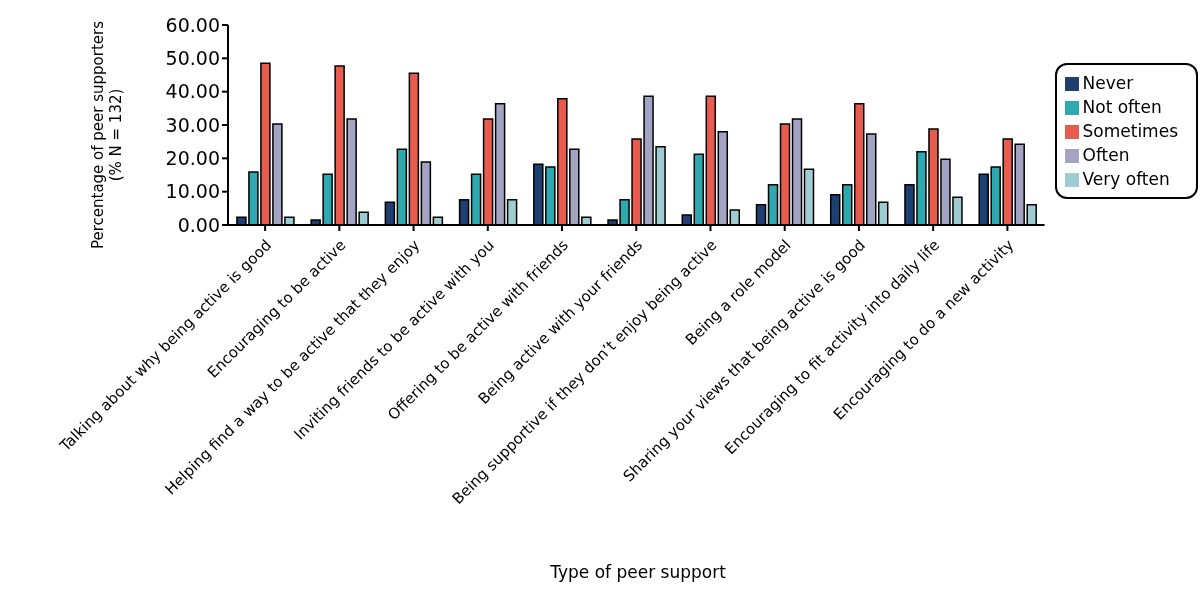  I want to click on y-tick-label: 0.00, so click(198, 224).